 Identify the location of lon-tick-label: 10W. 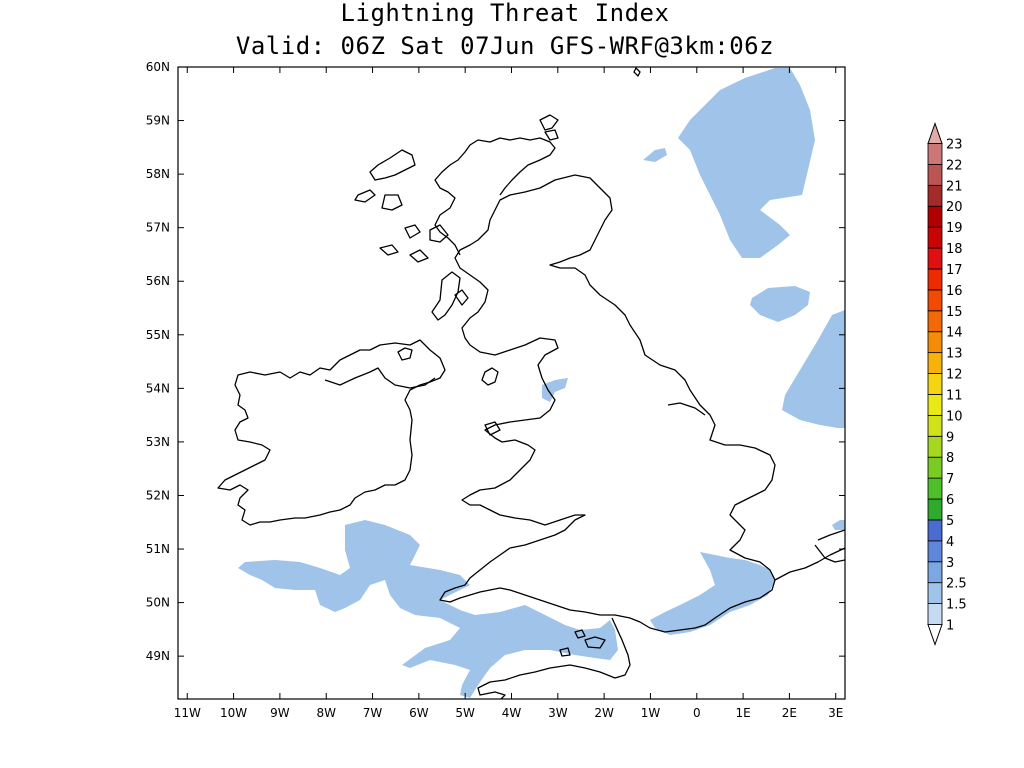
(233, 713).